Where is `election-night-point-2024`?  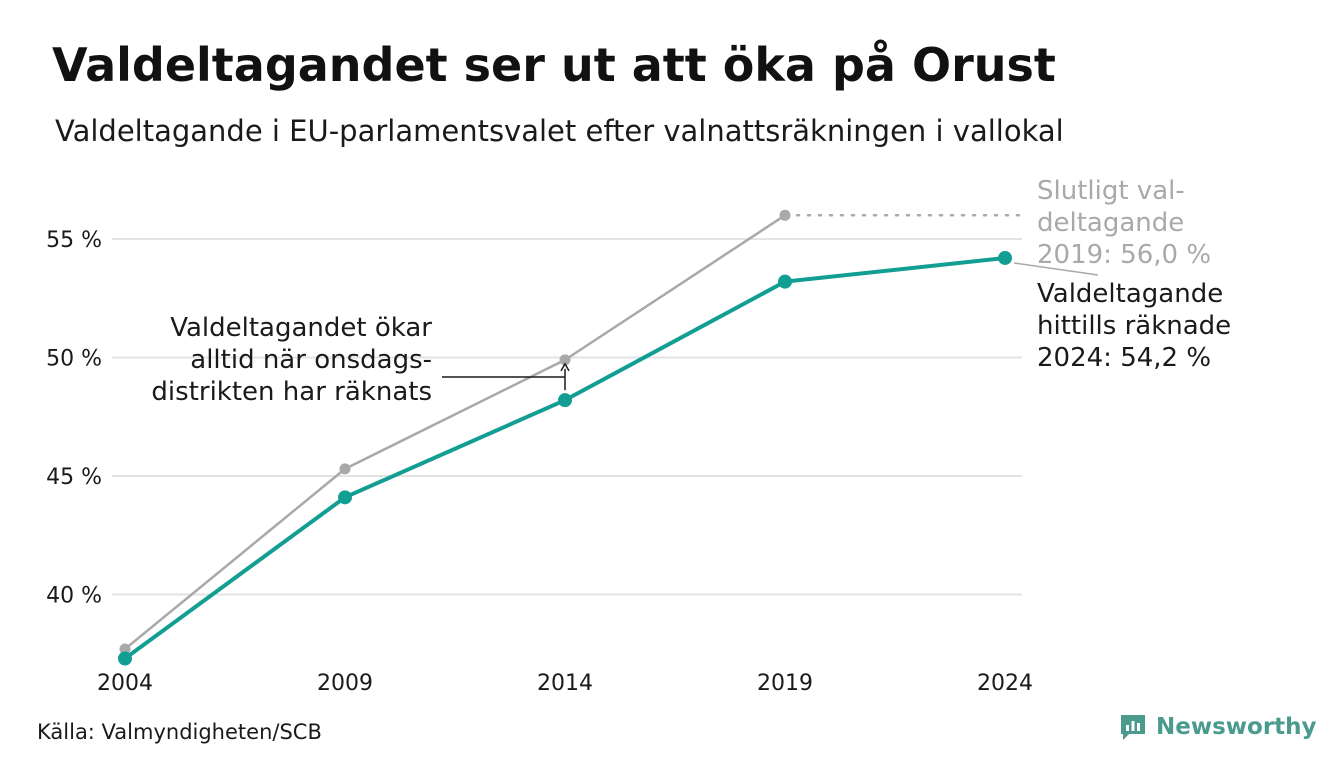
election-night-point-2024 is located at coordinates (1005, 257).